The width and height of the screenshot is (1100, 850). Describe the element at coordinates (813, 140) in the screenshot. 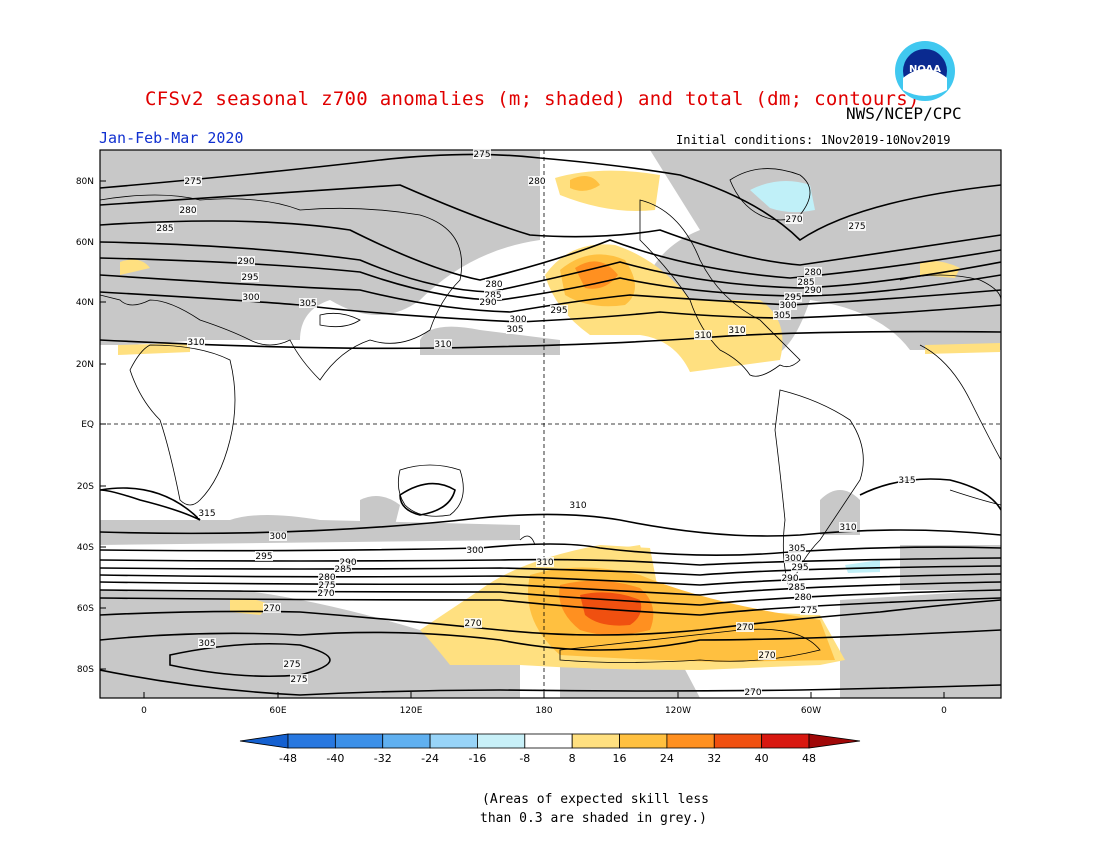

I see `initial-conditions: Initial conditions: 1Nov2019-10Nov2019` at that location.